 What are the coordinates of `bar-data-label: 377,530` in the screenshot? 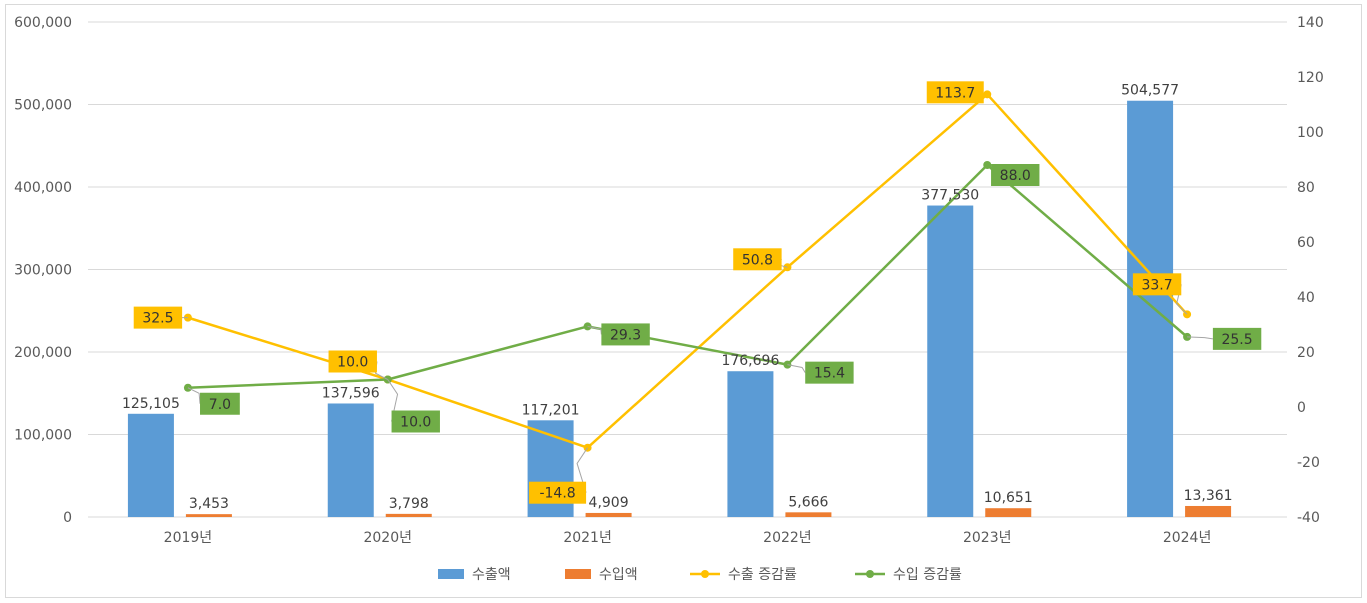 It's located at (950, 196).